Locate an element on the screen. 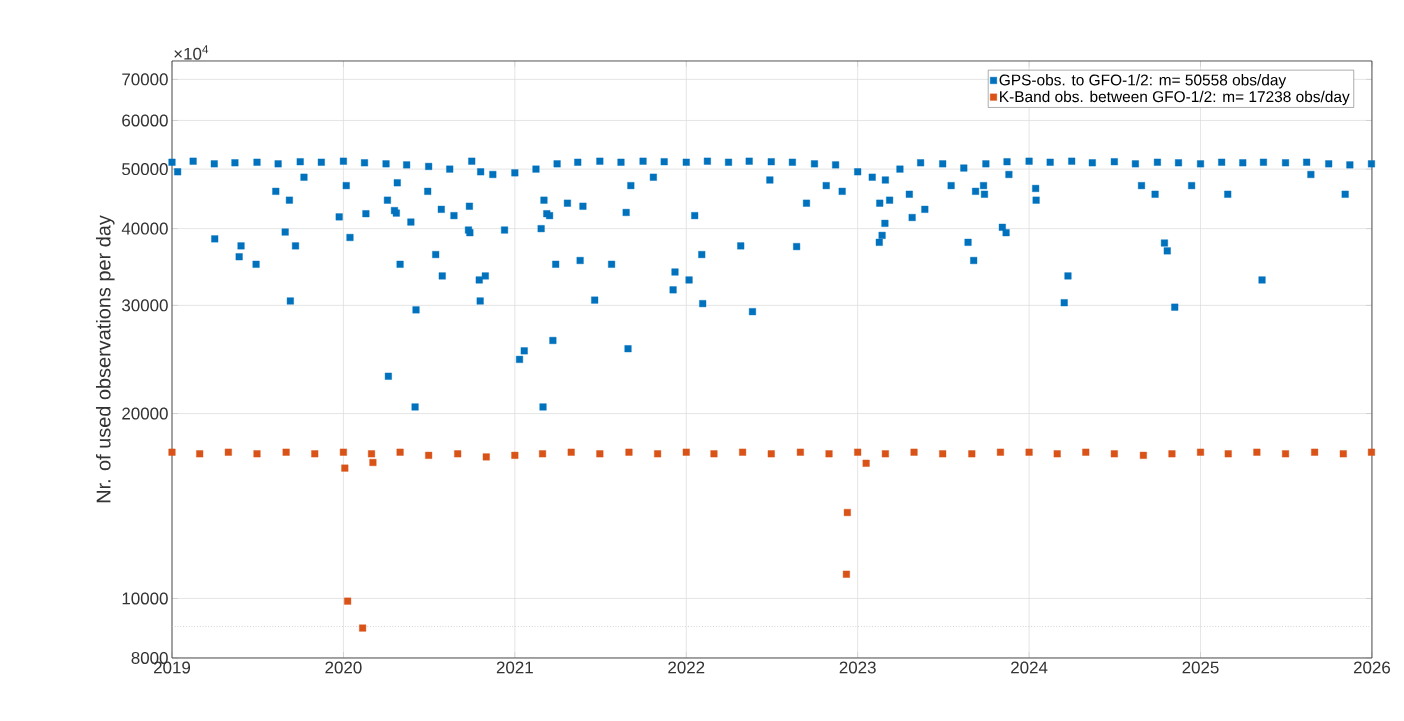  legend-label: GPS-obs. to GFO-1/2: m= 50558 obs/day is located at coordinates (1143, 81).